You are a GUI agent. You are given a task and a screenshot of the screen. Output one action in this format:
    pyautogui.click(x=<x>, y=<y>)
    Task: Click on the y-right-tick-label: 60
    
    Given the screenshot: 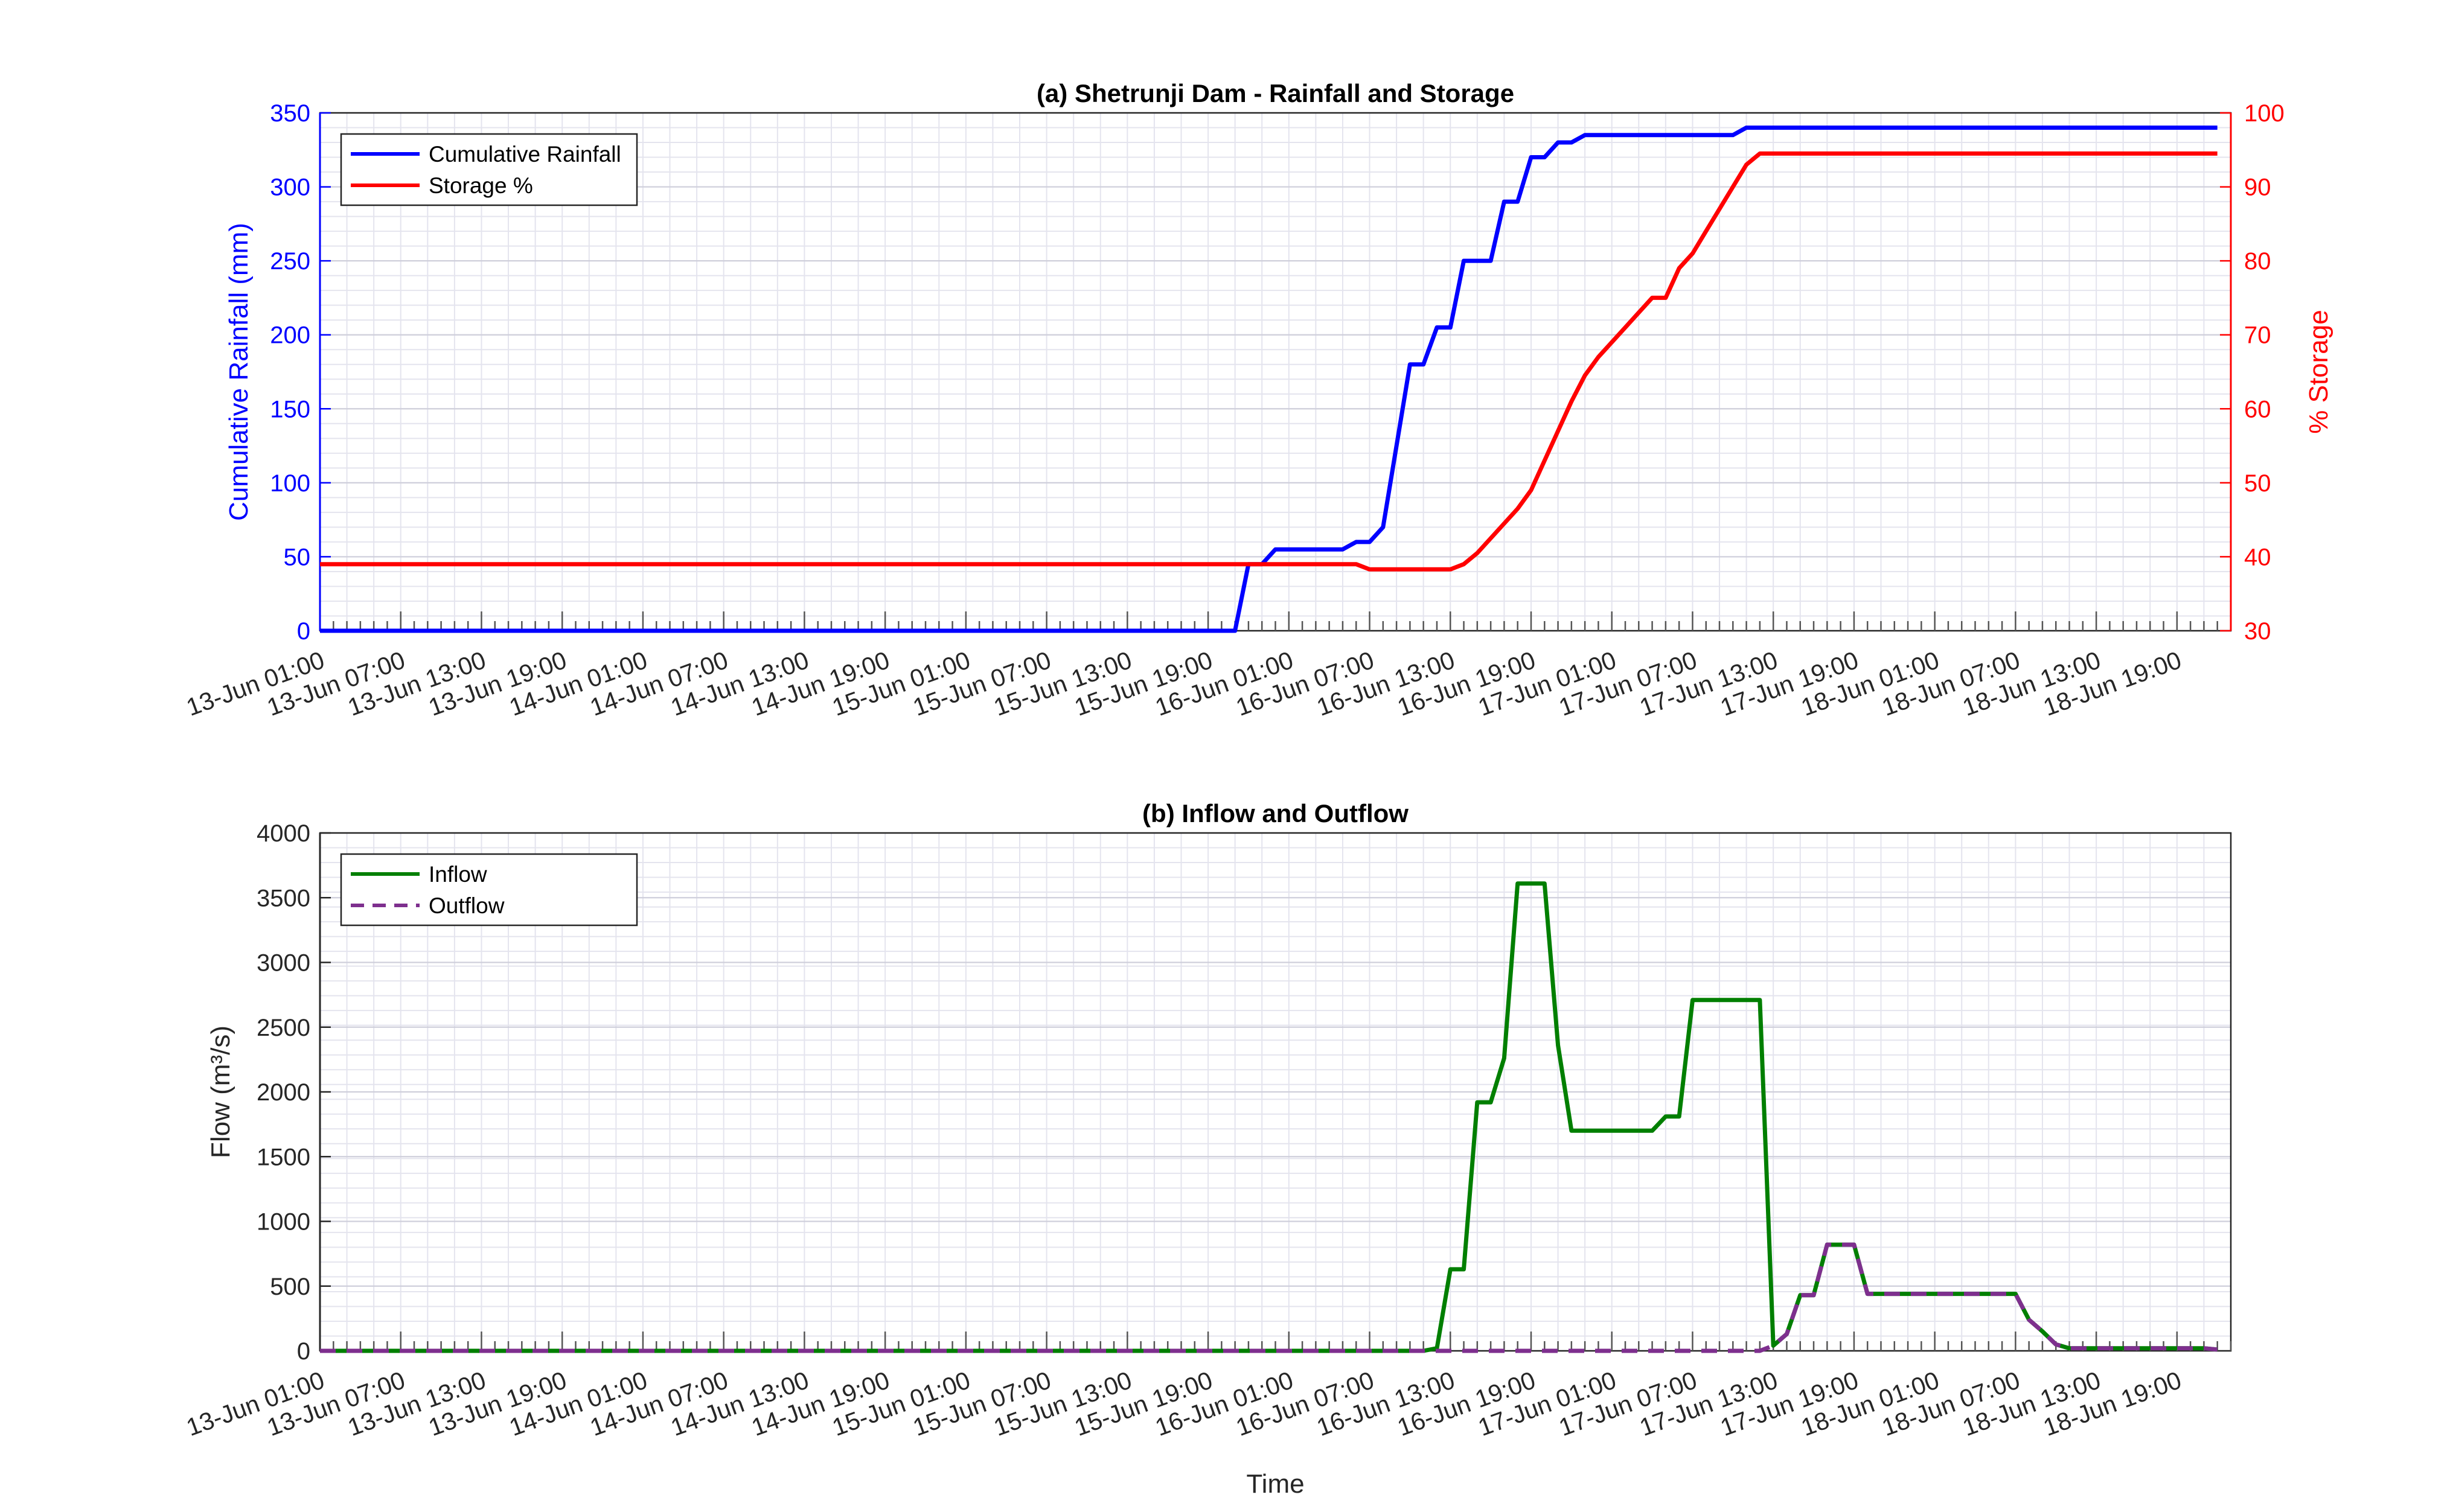 What is the action you would take?
    pyautogui.click(x=2257, y=409)
    